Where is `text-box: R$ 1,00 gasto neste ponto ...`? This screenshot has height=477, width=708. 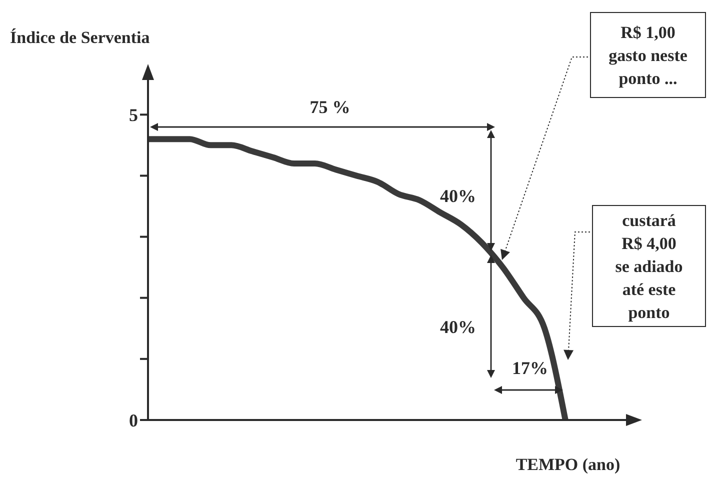
text-box: R$ 1,00 gasto neste ponto ... is located at coordinates (648, 55).